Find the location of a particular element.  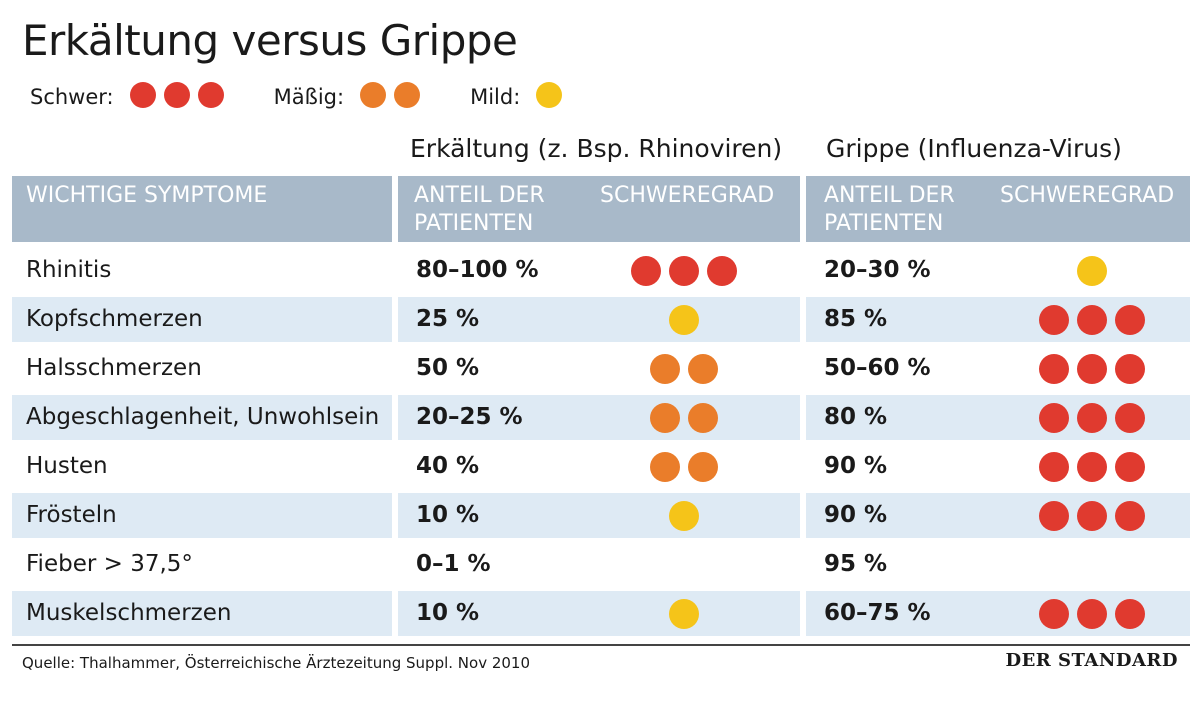

symptom-name: Frösteln is located at coordinates (71, 515).